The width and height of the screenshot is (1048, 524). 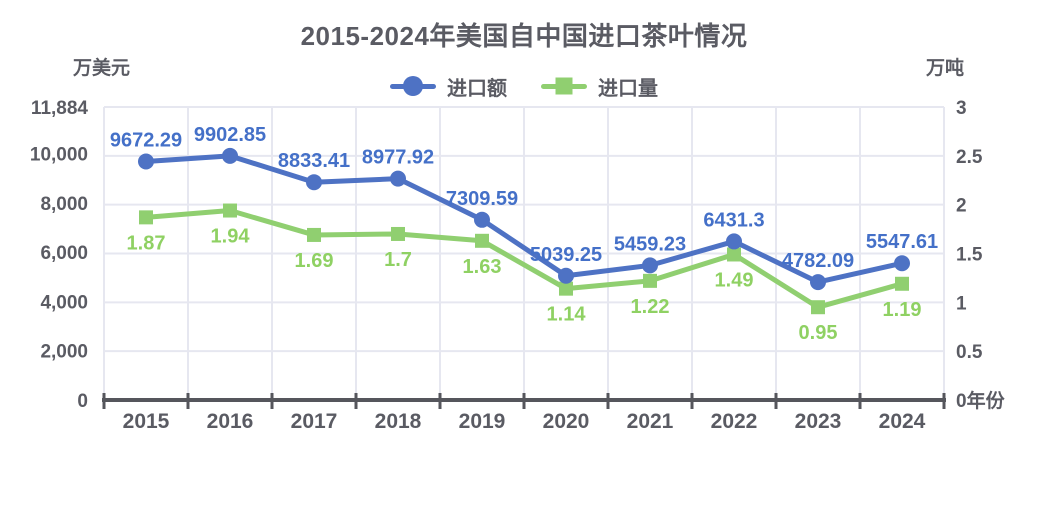 What do you see at coordinates (650, 265) in the screenshot?
I see `import-value-point-2021` at bounding box center [650, 265].